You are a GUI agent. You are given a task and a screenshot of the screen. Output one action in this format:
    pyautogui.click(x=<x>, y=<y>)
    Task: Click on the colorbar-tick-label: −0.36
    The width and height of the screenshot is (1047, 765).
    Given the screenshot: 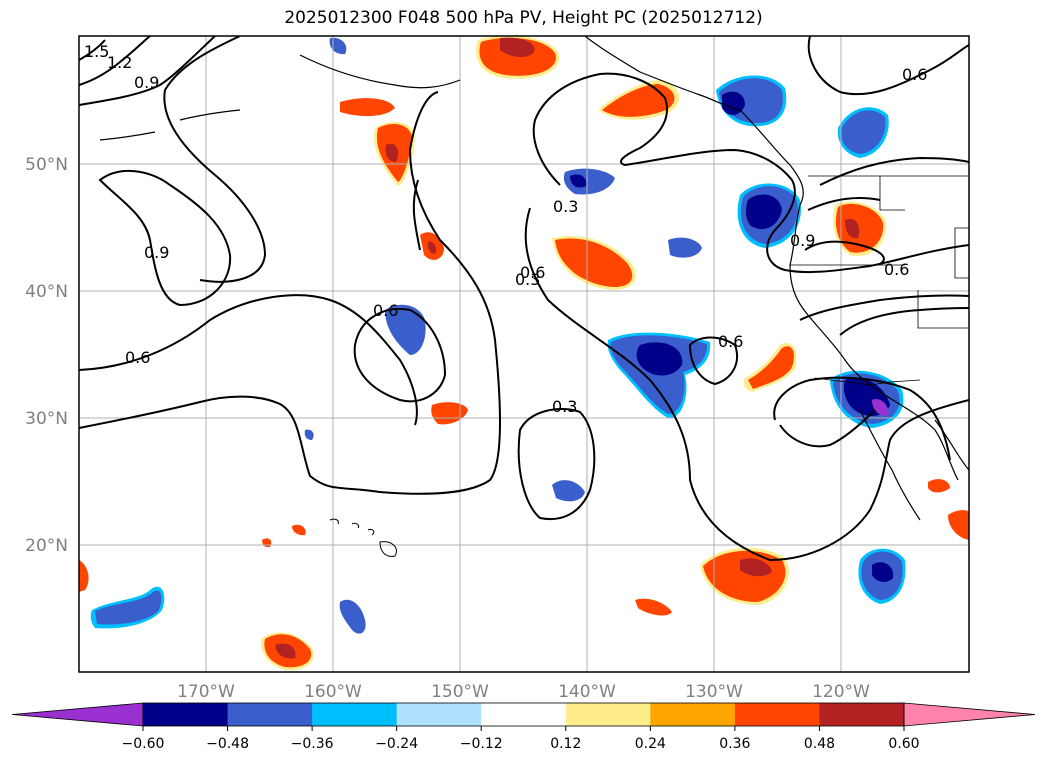 What is the action you would take?
    pyautogui.click(x=312, y=744)
    